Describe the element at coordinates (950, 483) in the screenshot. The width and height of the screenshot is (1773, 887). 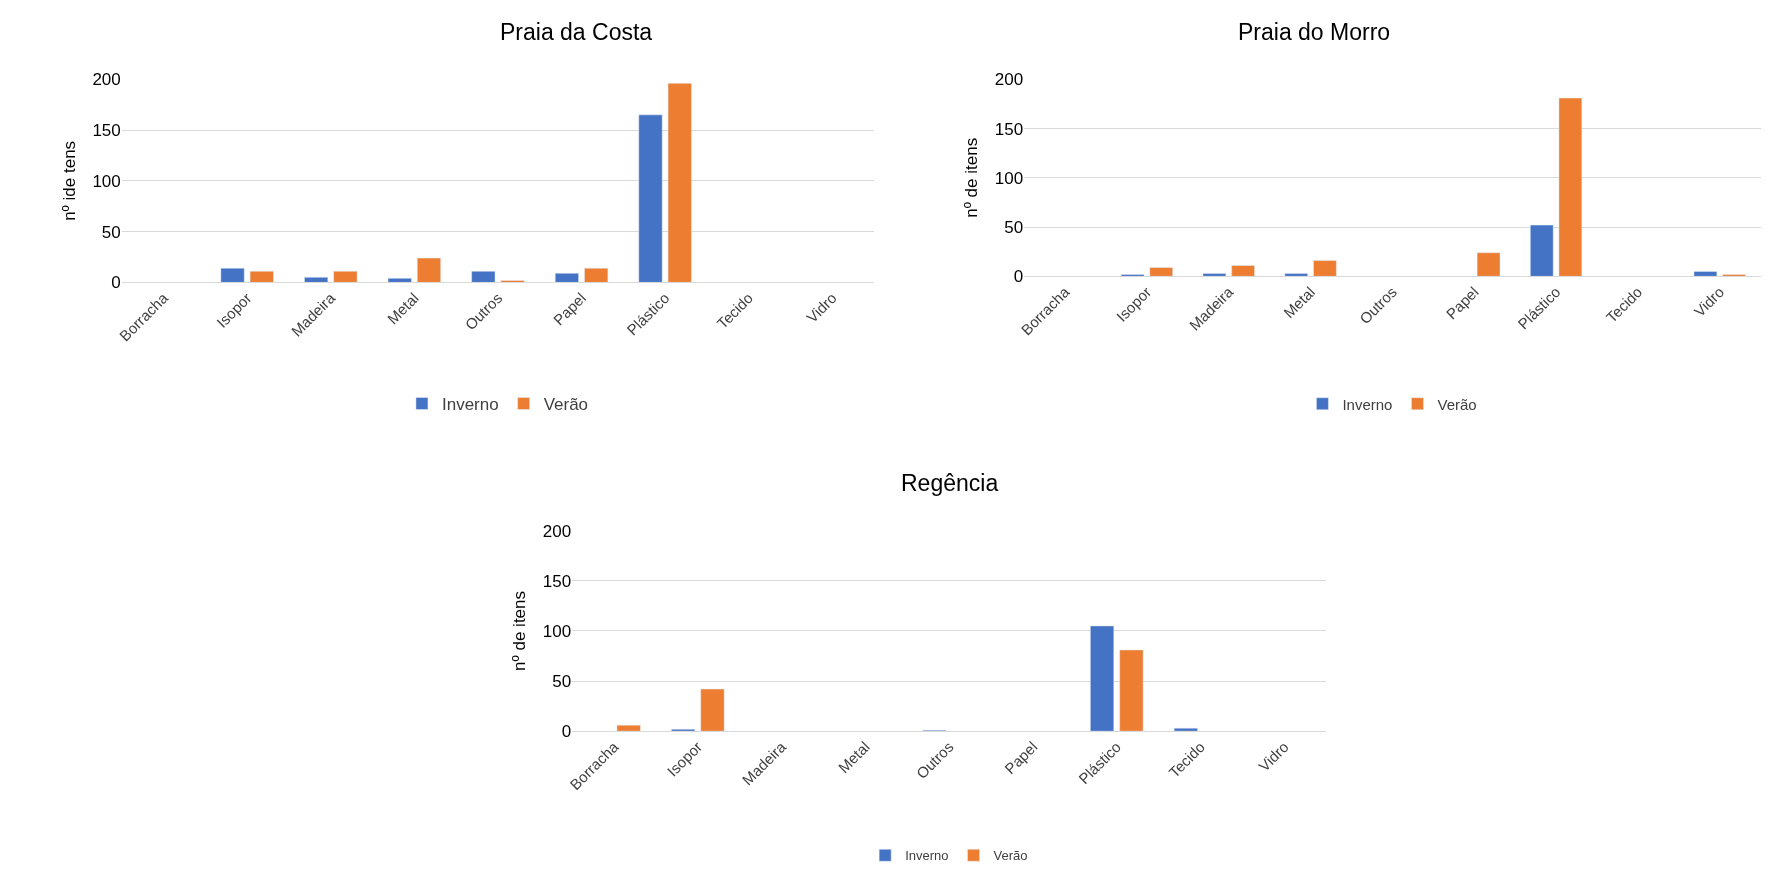
I see `chart-title: Regência` at that location.